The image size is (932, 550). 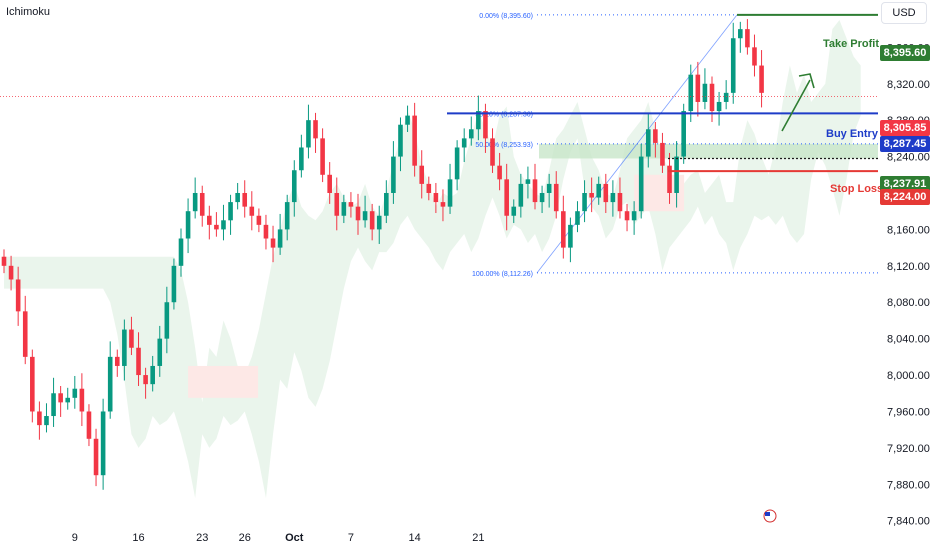 I want to click on time-tick-label: 26, so click(x=245, y=538).